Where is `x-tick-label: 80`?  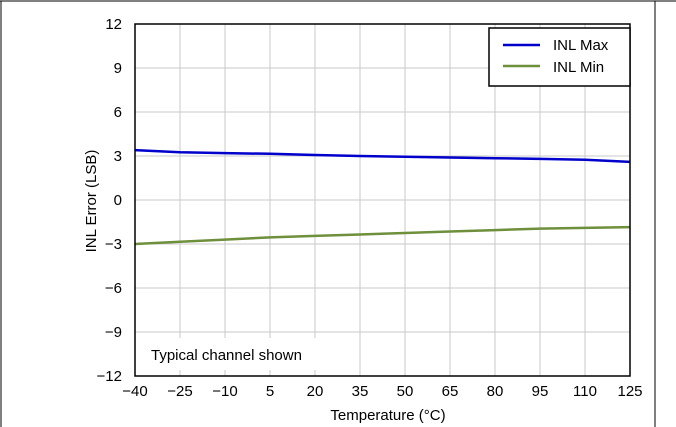 x-tick-label: 80 is located at coordinates (495, 391).